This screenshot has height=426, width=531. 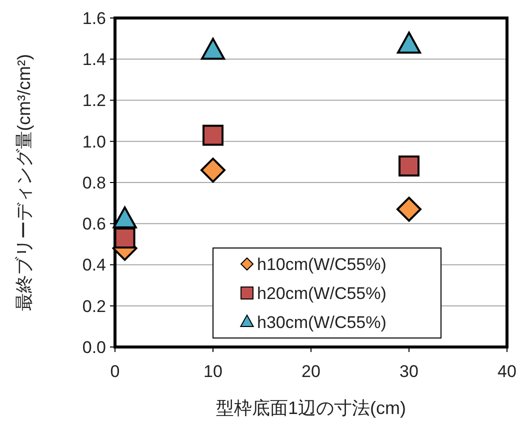 What do you see at coordinates (94, 18) in the screenshot?
I see `y-tick-label: 1.6` at bounding box center [94, 18].